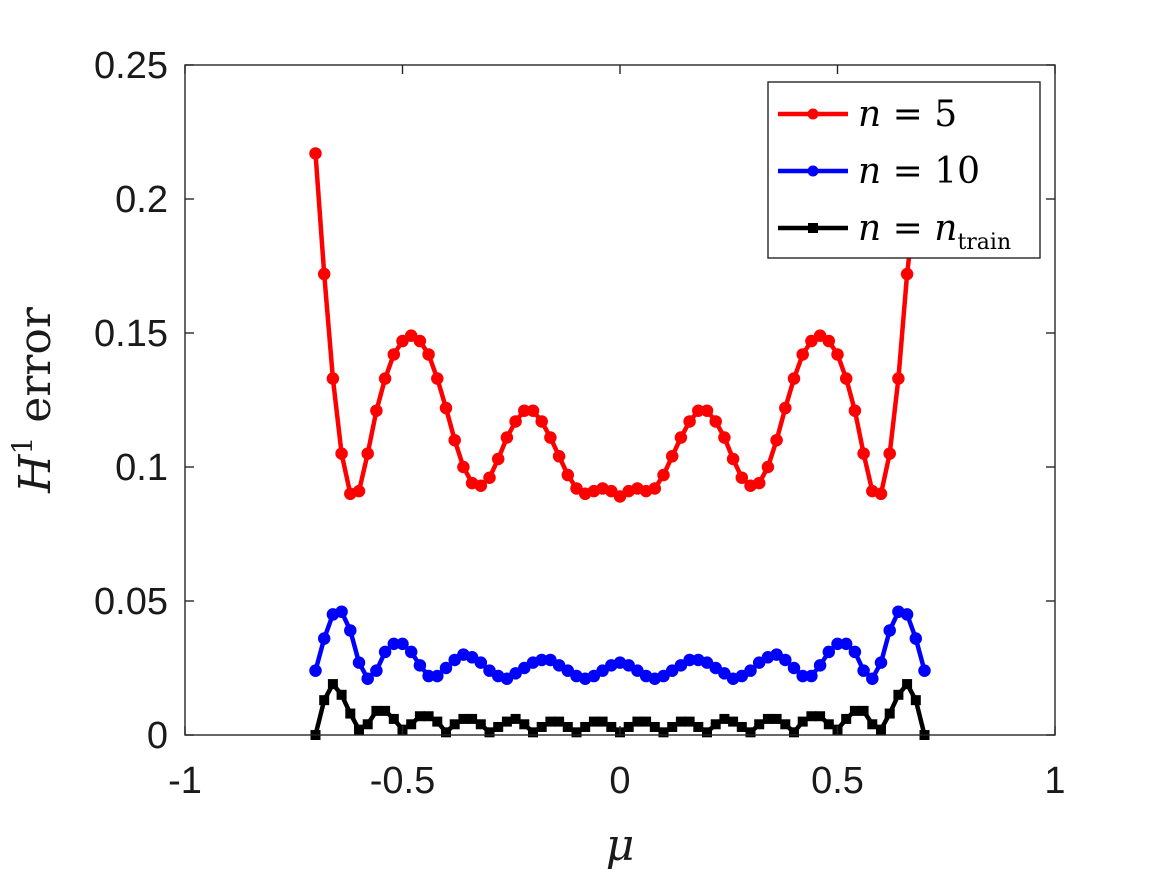 Image resolution: width=1167 pixels, height=875 pixels. What do you see at coordinates (185, 781) in the screenshot?
I see `x-tick-label: -1` at bounding box center [185, 781].